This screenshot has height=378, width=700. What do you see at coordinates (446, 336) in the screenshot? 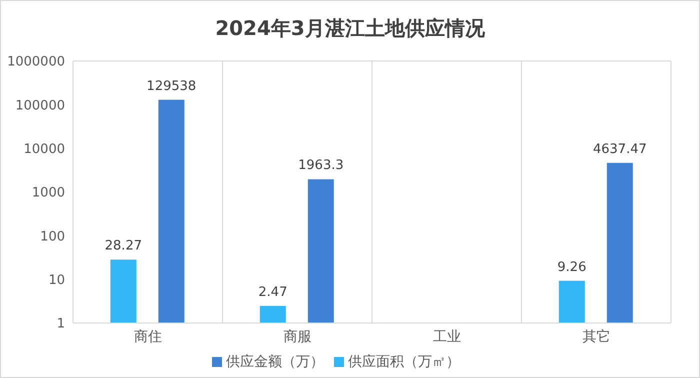
I see `x-tick-label: 工业` at bounding box center [446, 336].